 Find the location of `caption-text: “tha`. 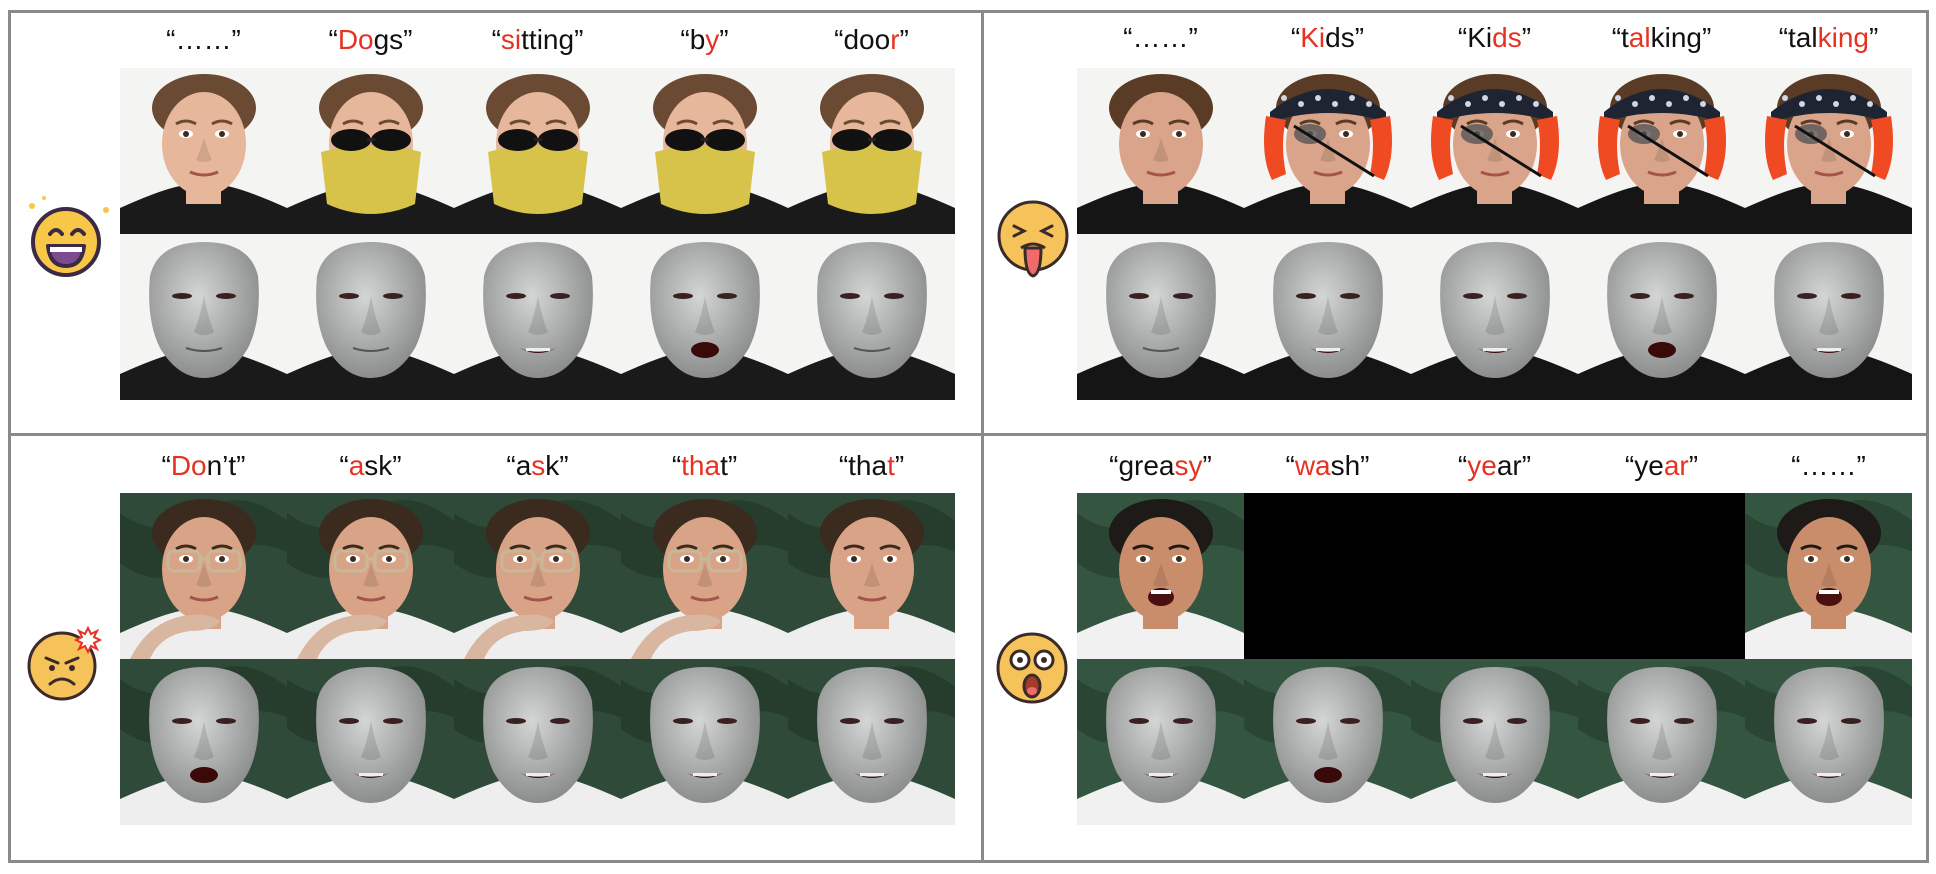

caption-text: “tha is located at coordinates (863, 465).